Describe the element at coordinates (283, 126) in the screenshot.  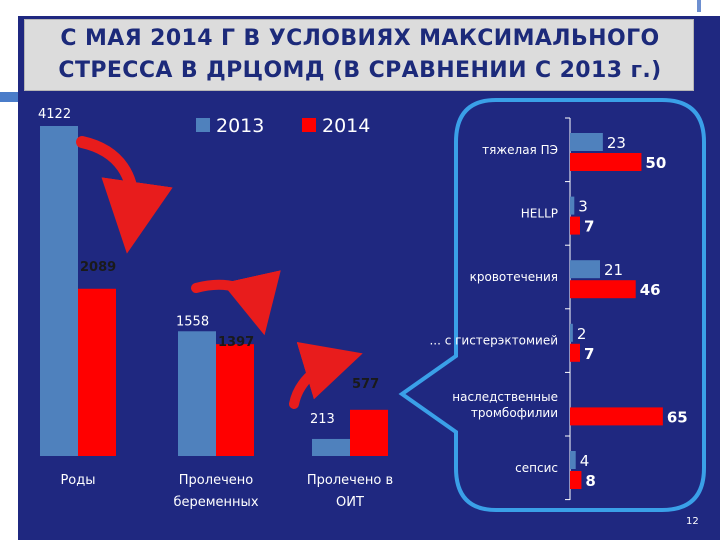
I see `legend: 2013 2014` at that location.